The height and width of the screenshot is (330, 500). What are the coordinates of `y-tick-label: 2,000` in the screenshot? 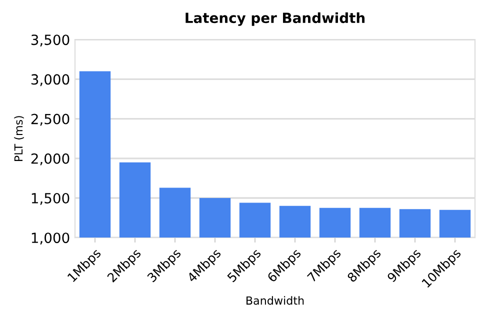 It's located at (50, 159).